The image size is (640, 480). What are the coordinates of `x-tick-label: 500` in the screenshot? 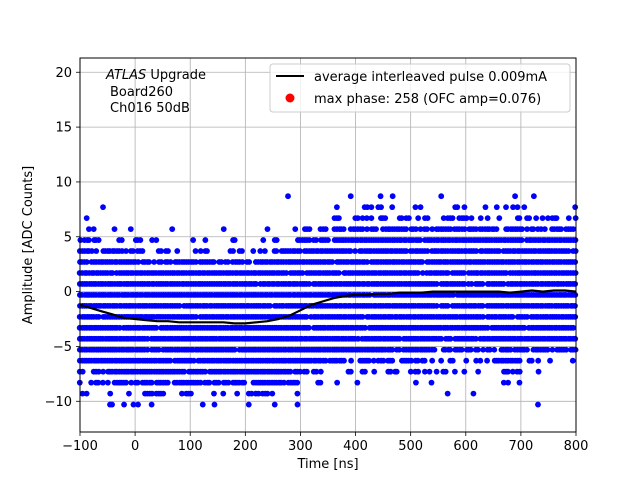 It's located at (410, 446).